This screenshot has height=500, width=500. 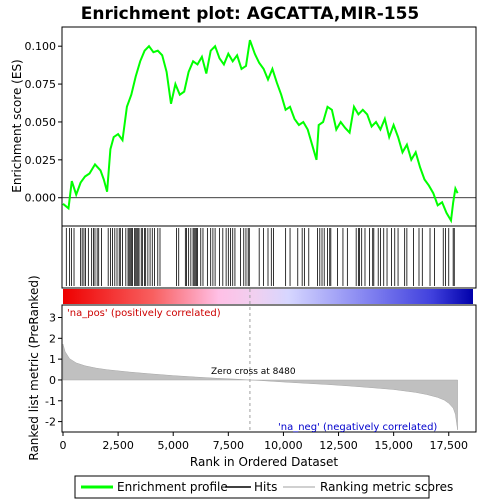 I want to click on positive-correlation-label: 'na_pos' (positively correlated), so click(x=144, y=313).